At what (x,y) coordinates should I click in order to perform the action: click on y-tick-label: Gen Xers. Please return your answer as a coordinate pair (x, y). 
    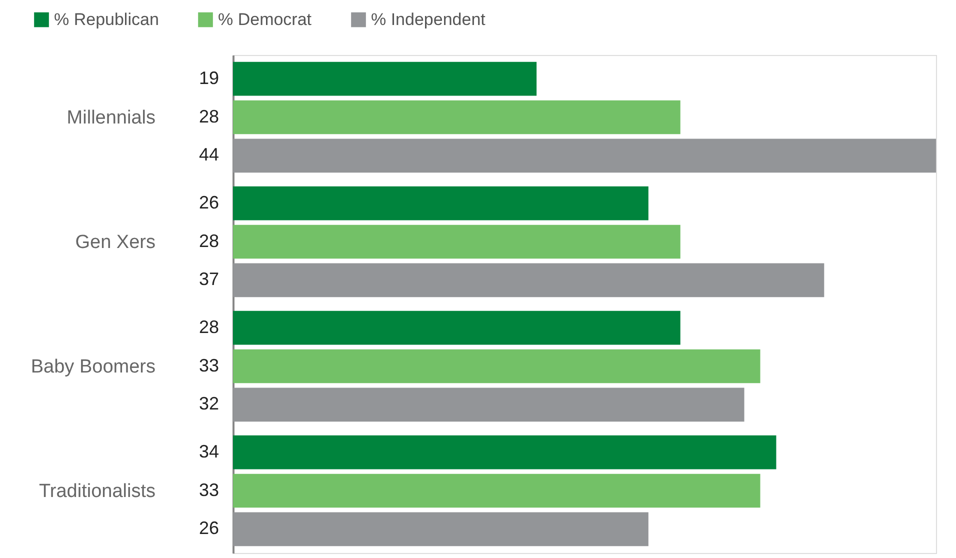
    Looking at the image, I should click on (115, 242).